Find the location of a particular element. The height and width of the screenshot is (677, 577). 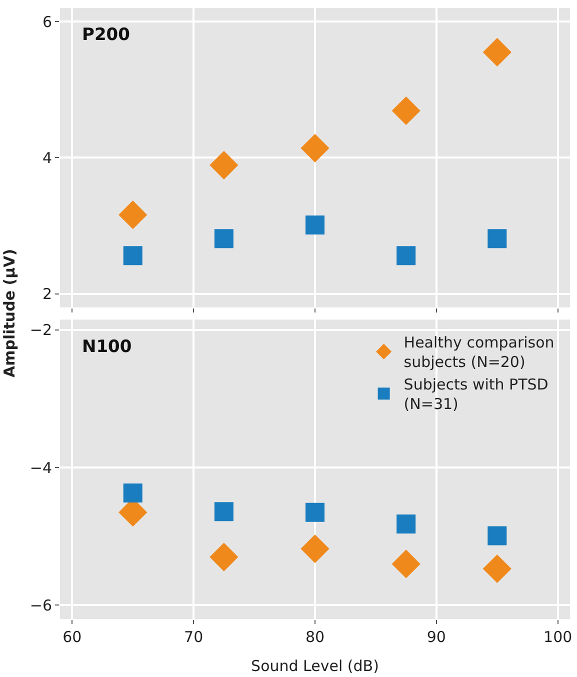

text: P200 is located at coordinates (106, 35).